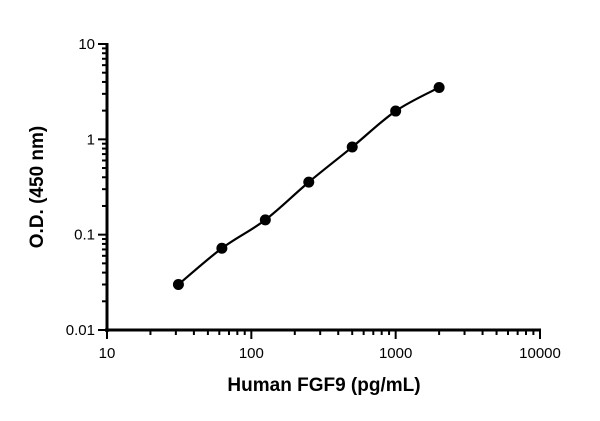 The image size is (600, 421). Describe the element at coordinates (91, 139) in the screenshot. I see `y-tick-label: 1` at that location.